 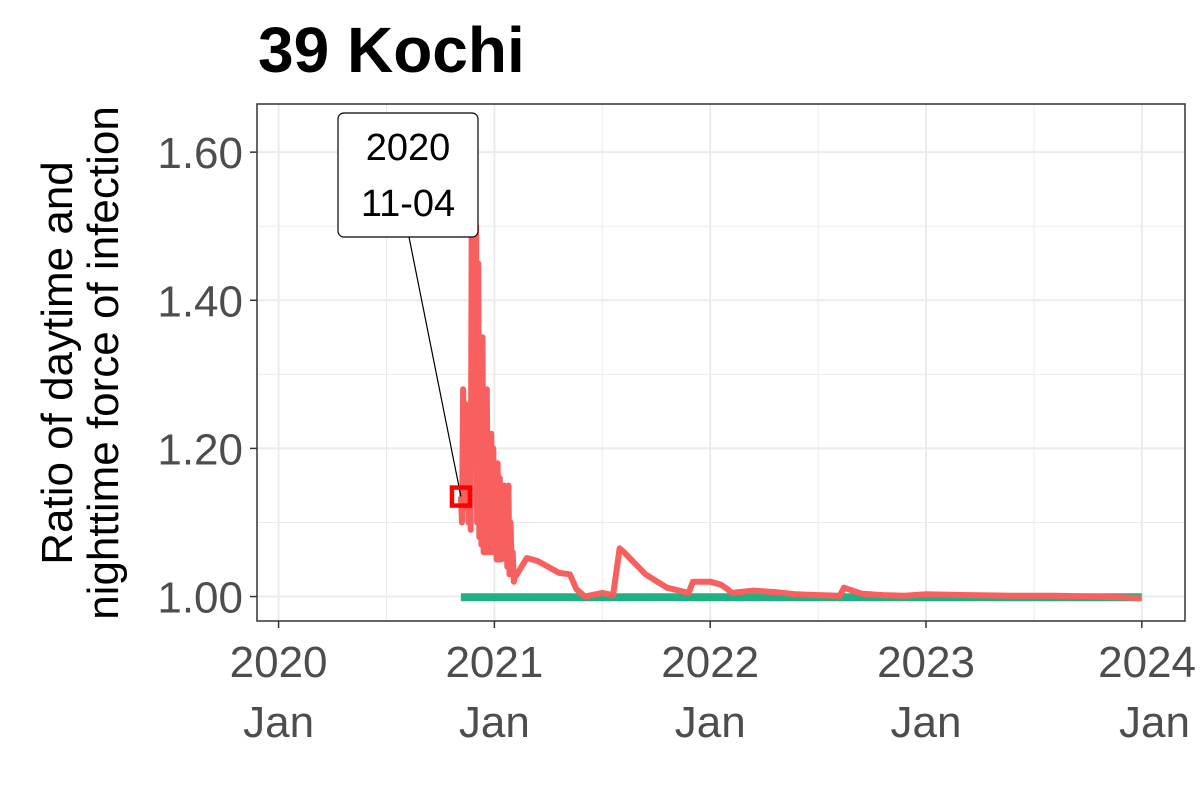 What do you see at coordinates (57, 363) in the screenshot?
I see `y-axis-label-line1: Ratio of daytime and` at bounding box center [57, 363].